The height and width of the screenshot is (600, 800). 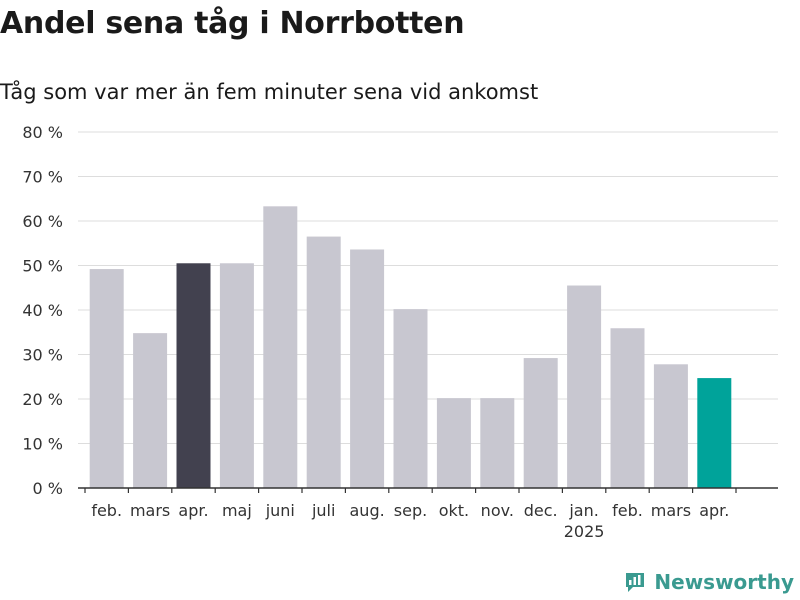 What do you see at coordinates (48, 488) in the screenshot?
I see `y-tick-label: 0 %` at bounding box center [48, 488].